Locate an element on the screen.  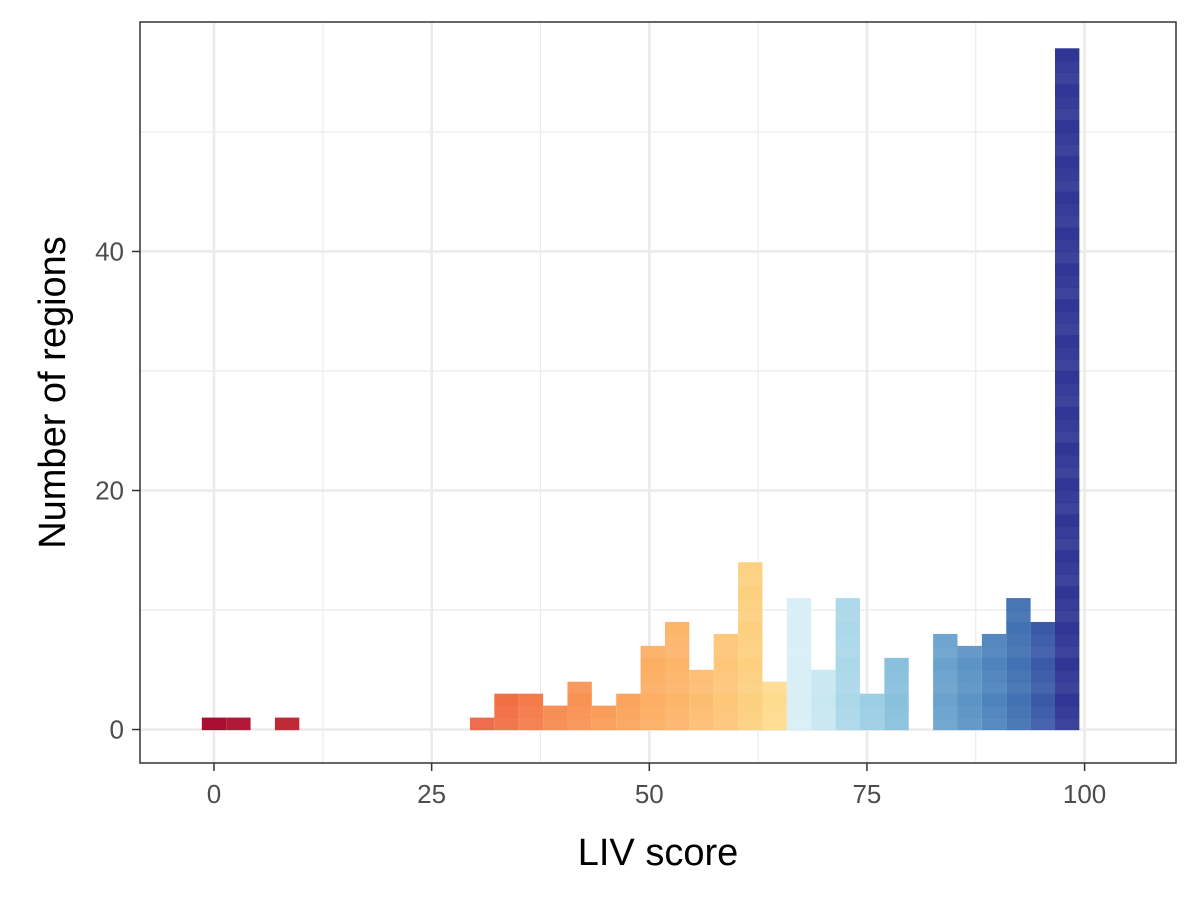
y-tick-label: 20 is located at coordinates (109, 491).